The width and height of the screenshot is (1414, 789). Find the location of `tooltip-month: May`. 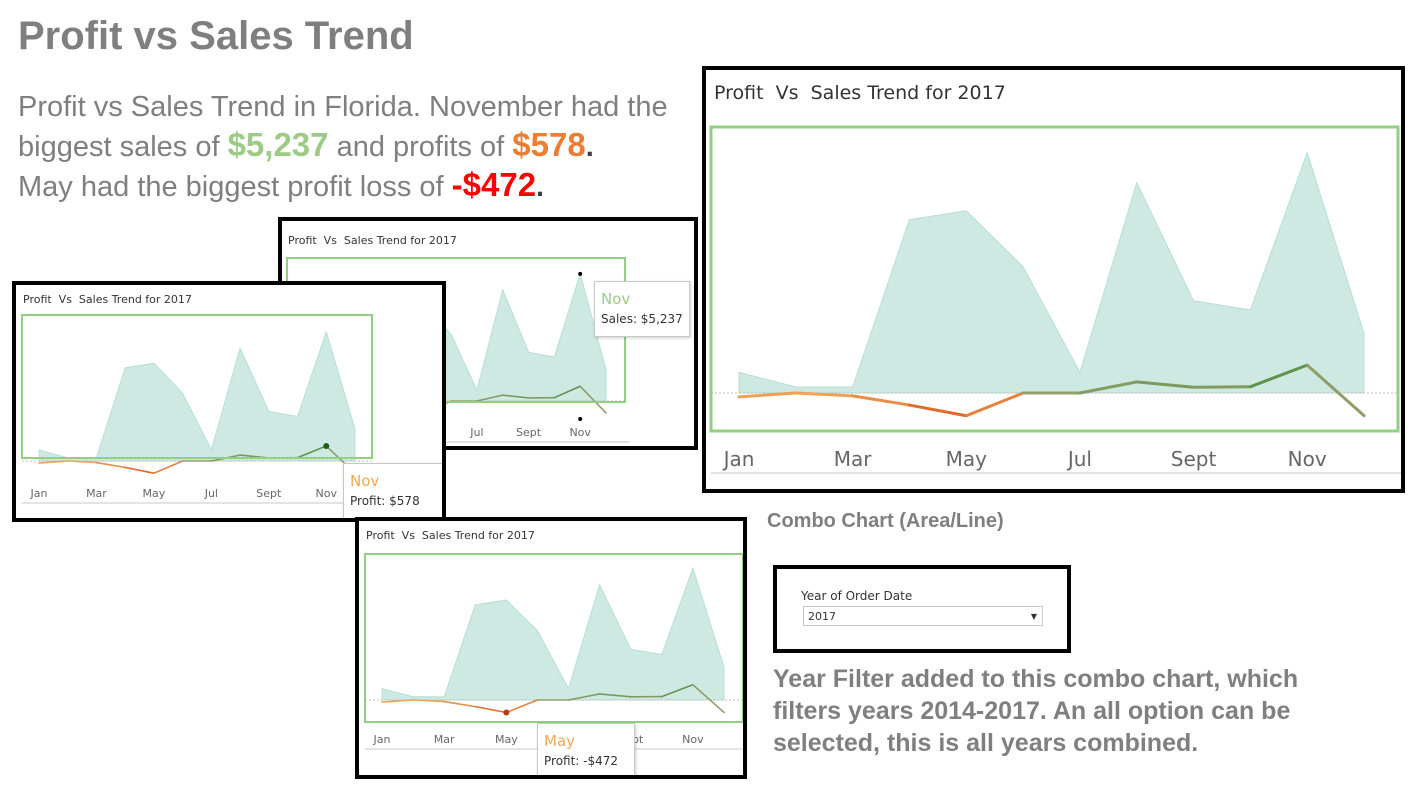

tooltip-month: May is located at coordinates (560, 741).